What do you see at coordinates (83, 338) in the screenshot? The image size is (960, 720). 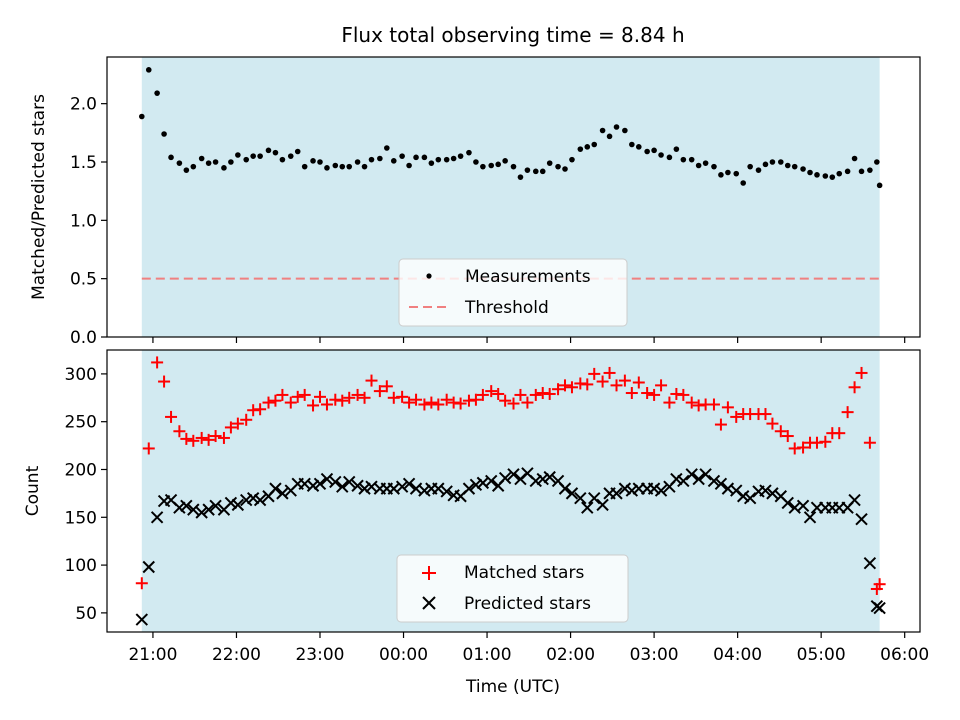 I see `top-y-tick-label: 0.0` at bounding box center [83, 338].